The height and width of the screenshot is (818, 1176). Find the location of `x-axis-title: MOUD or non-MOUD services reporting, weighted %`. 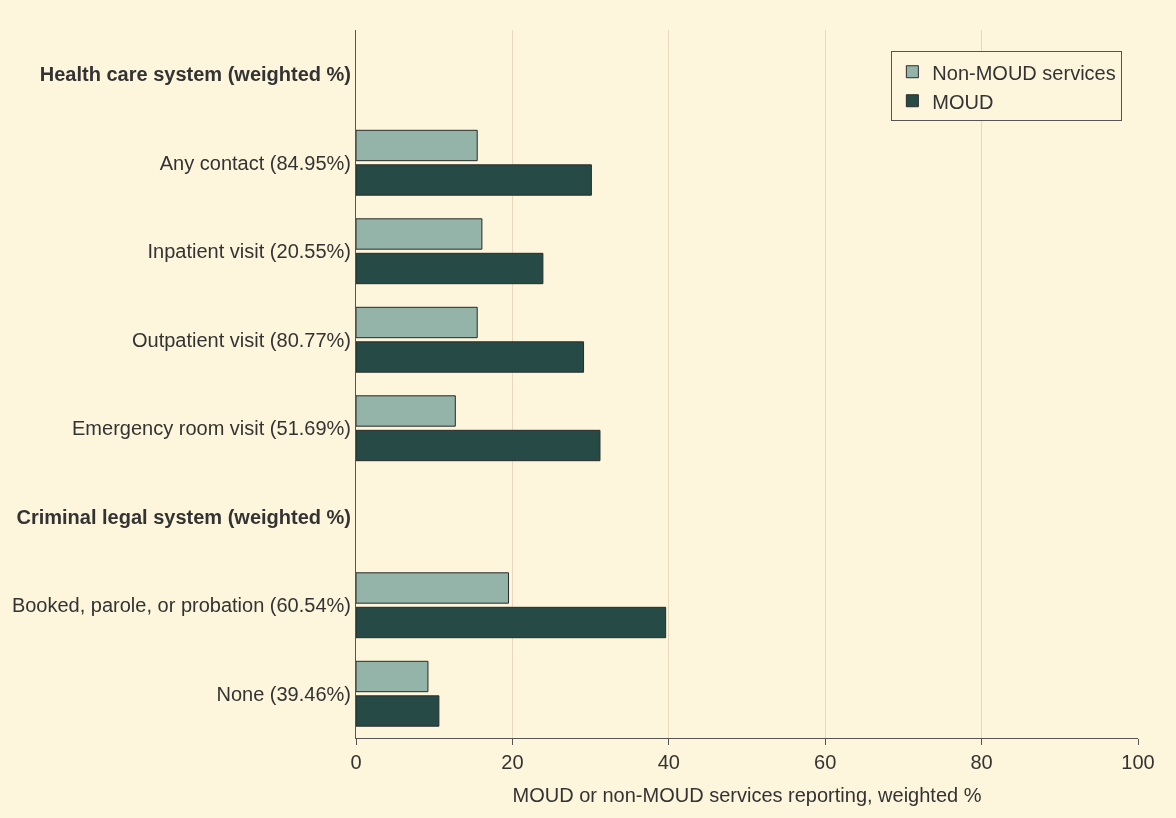

x-axis-title: MOUD or non-MOUD services reporting, weighted % is located at coordinates (747, 794).